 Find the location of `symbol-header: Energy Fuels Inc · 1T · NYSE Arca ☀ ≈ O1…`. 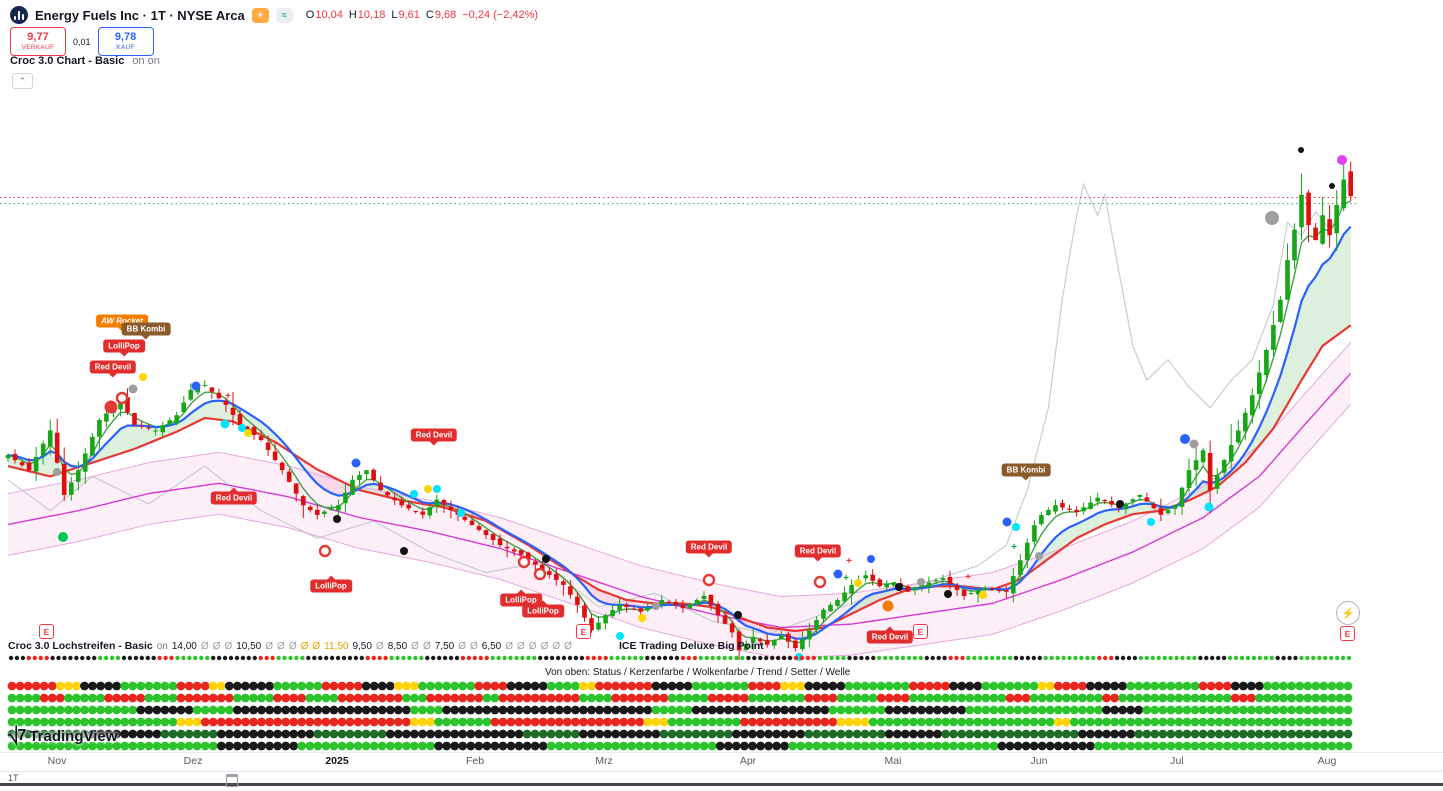

symbol-header: Energy Fuels Inc · 1T · NYSE Arca ☀ ≈ O1… is located at coordinates (274, 15).